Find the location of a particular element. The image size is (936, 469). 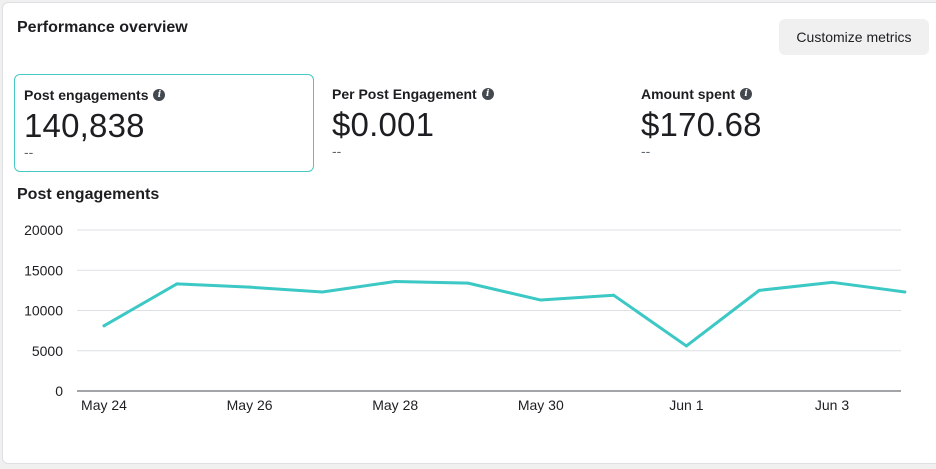

x-tick-label: May 24 is located at coordinates (104, 405).